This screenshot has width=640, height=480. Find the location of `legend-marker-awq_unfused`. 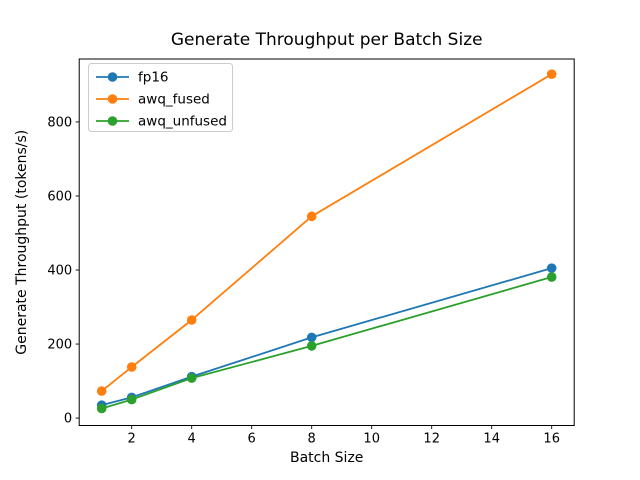

legend-marker-awq_unfused is located at coordinates (112, 121).